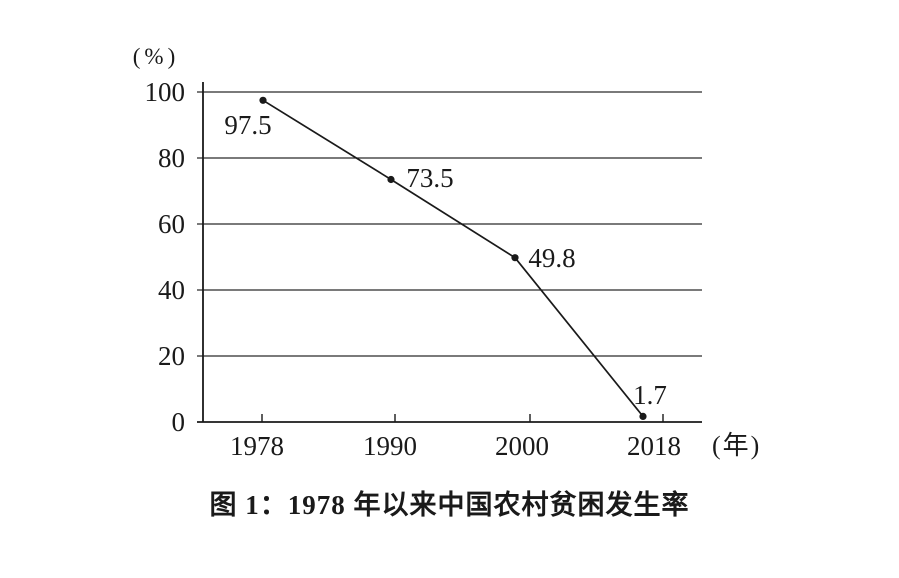  What do you see at coordinates (171, 224) in the screenshot?
I see `y-tick-label: 60` at bounding box center [171, 224].